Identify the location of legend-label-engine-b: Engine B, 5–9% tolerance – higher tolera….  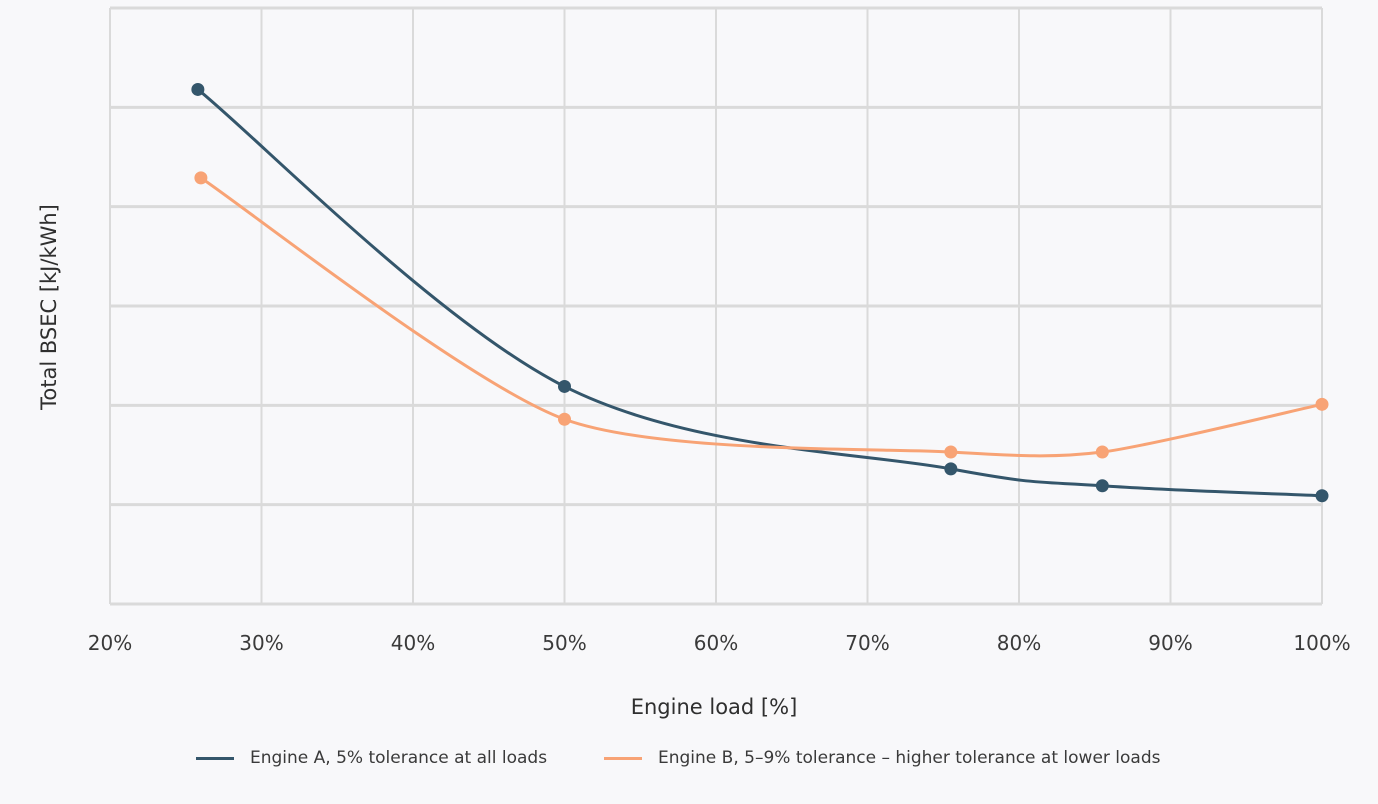
(909, 758).